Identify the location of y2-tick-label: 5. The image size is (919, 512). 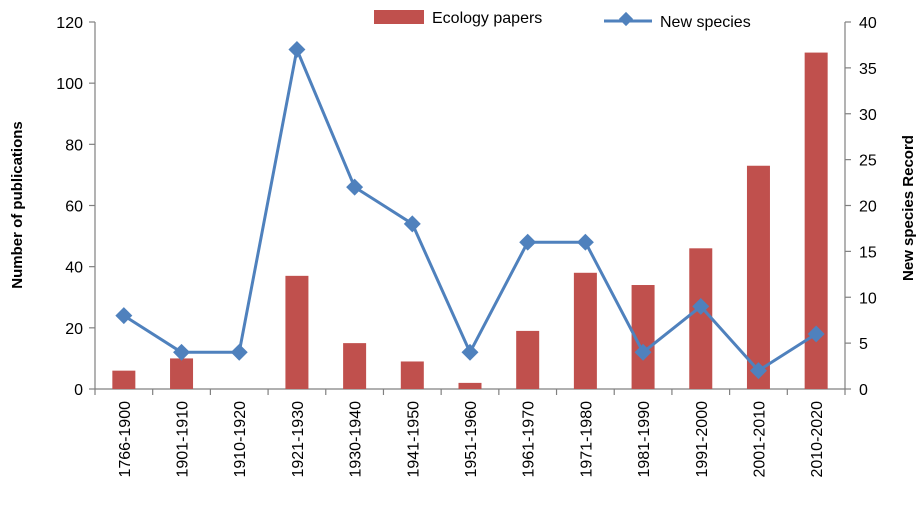
(863, 344).